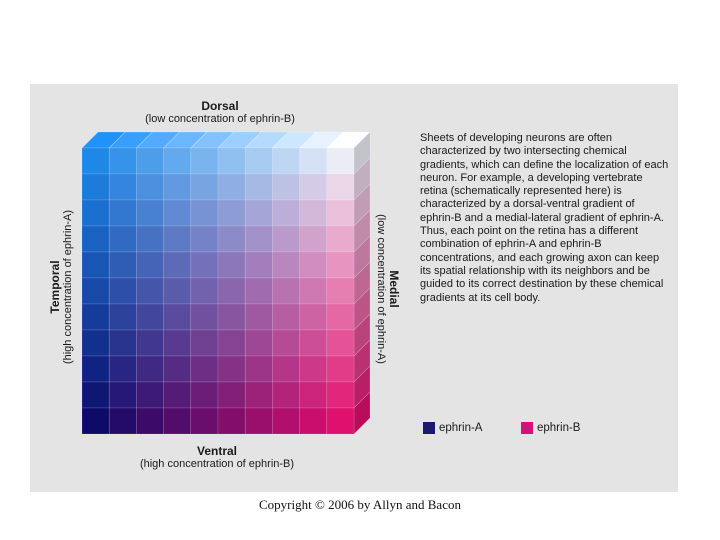 This screenshot has height=540, width=720. What do you see at coordinates (461, 428) in the screenshot?
I see `legend-label-ephrin-a: ephrin-A` at bounding box center [461, 428].